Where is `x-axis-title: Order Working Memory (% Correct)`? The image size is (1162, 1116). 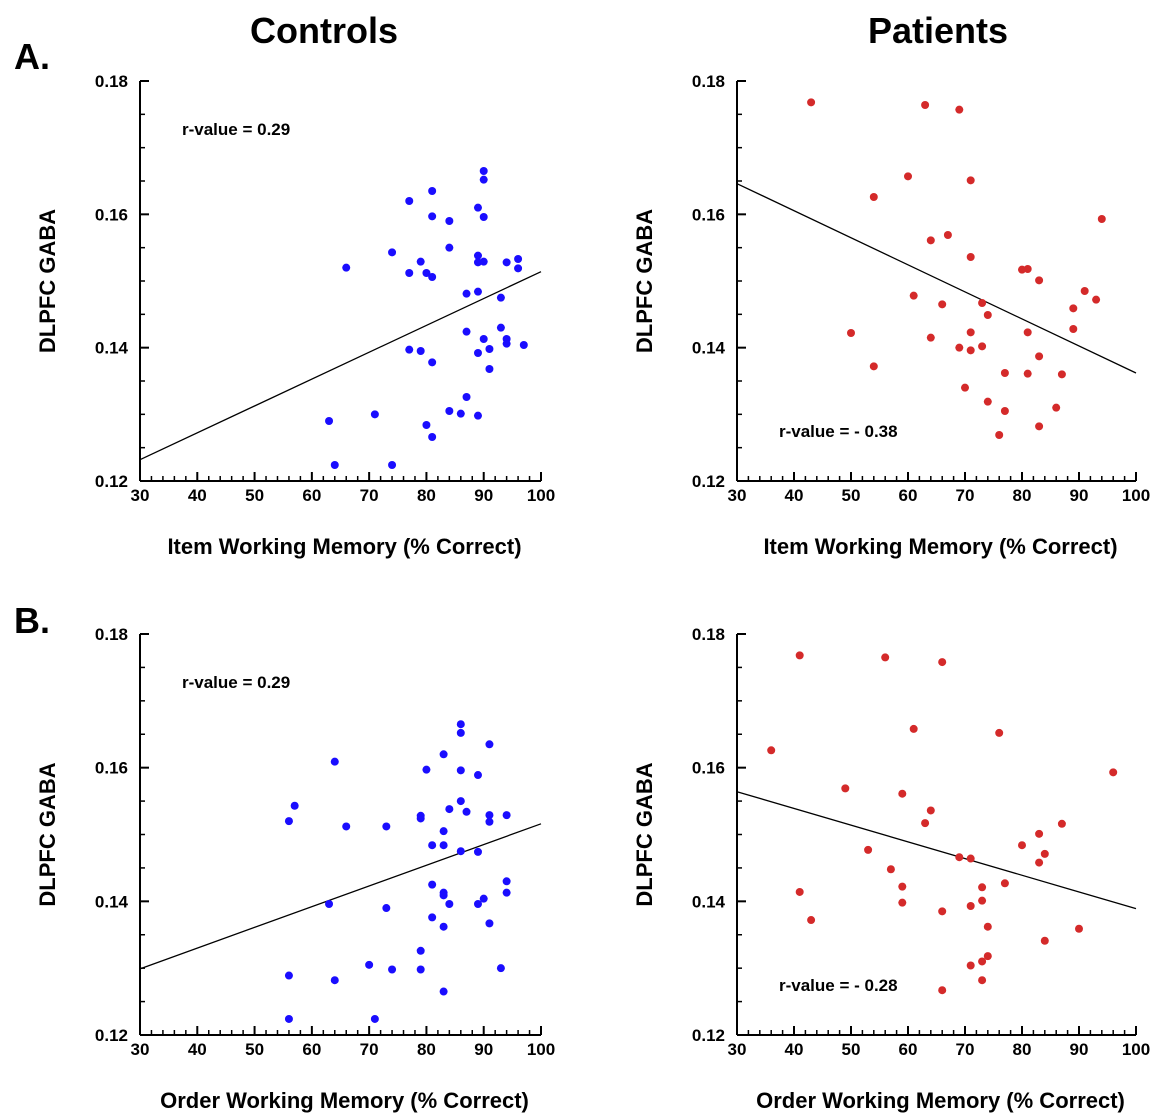 x-axis-title: Order Working Memory (% Correct) is located at coordinates (940, 1100).